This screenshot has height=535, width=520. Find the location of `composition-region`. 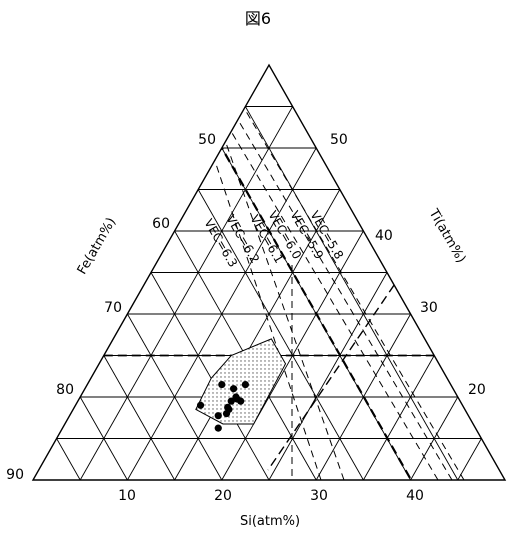

composition-region is located at coordinates (241, 381).